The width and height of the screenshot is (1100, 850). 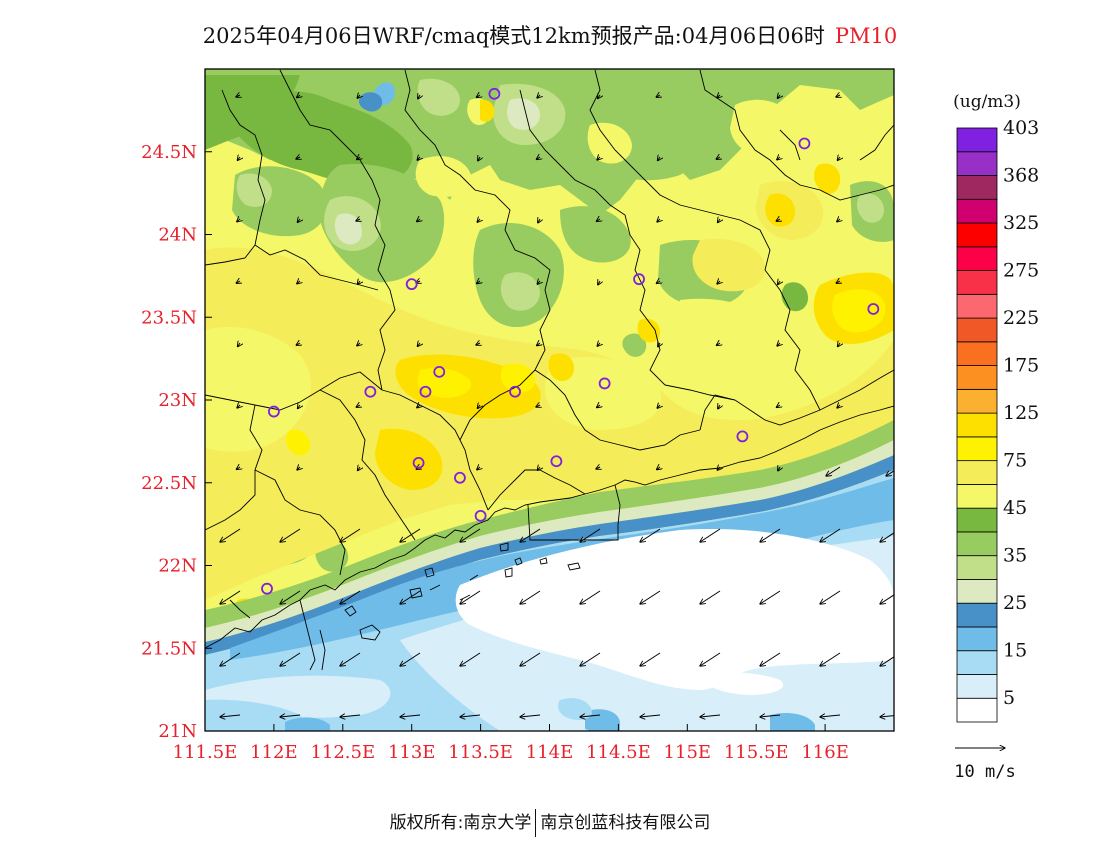 What do you see at coordinates (1015, 508) in the screenshot?
I see `colorbar-label: 45` at bounding box center [1015, 508].